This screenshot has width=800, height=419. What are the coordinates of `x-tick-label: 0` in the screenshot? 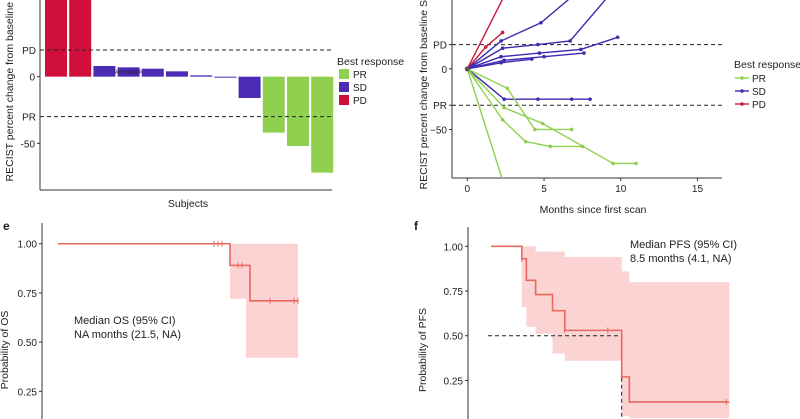 It's located at (468, 189).